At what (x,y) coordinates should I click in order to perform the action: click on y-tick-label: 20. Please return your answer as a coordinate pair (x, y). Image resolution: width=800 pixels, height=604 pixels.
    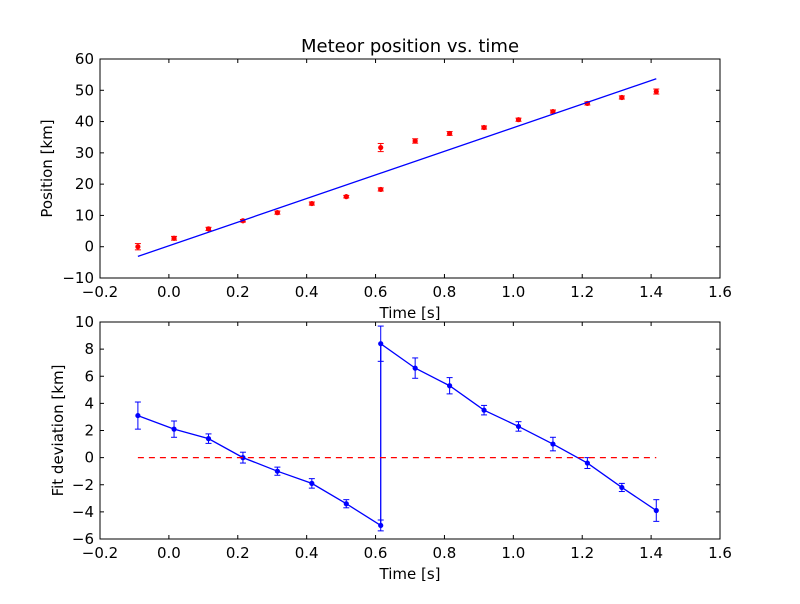
    Looking at the image, I should click on (84, 184).